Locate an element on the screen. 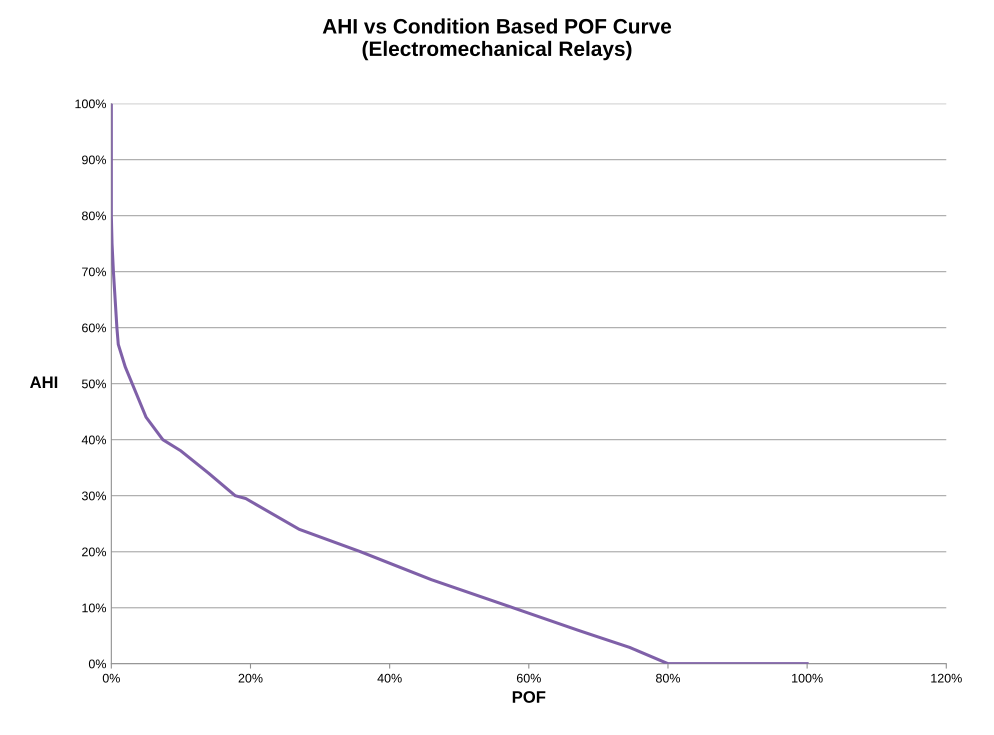 Image resolution: width=994 pixels, height=735 pixels. y-tick-label: 10% is located at coordinates (94, 608).